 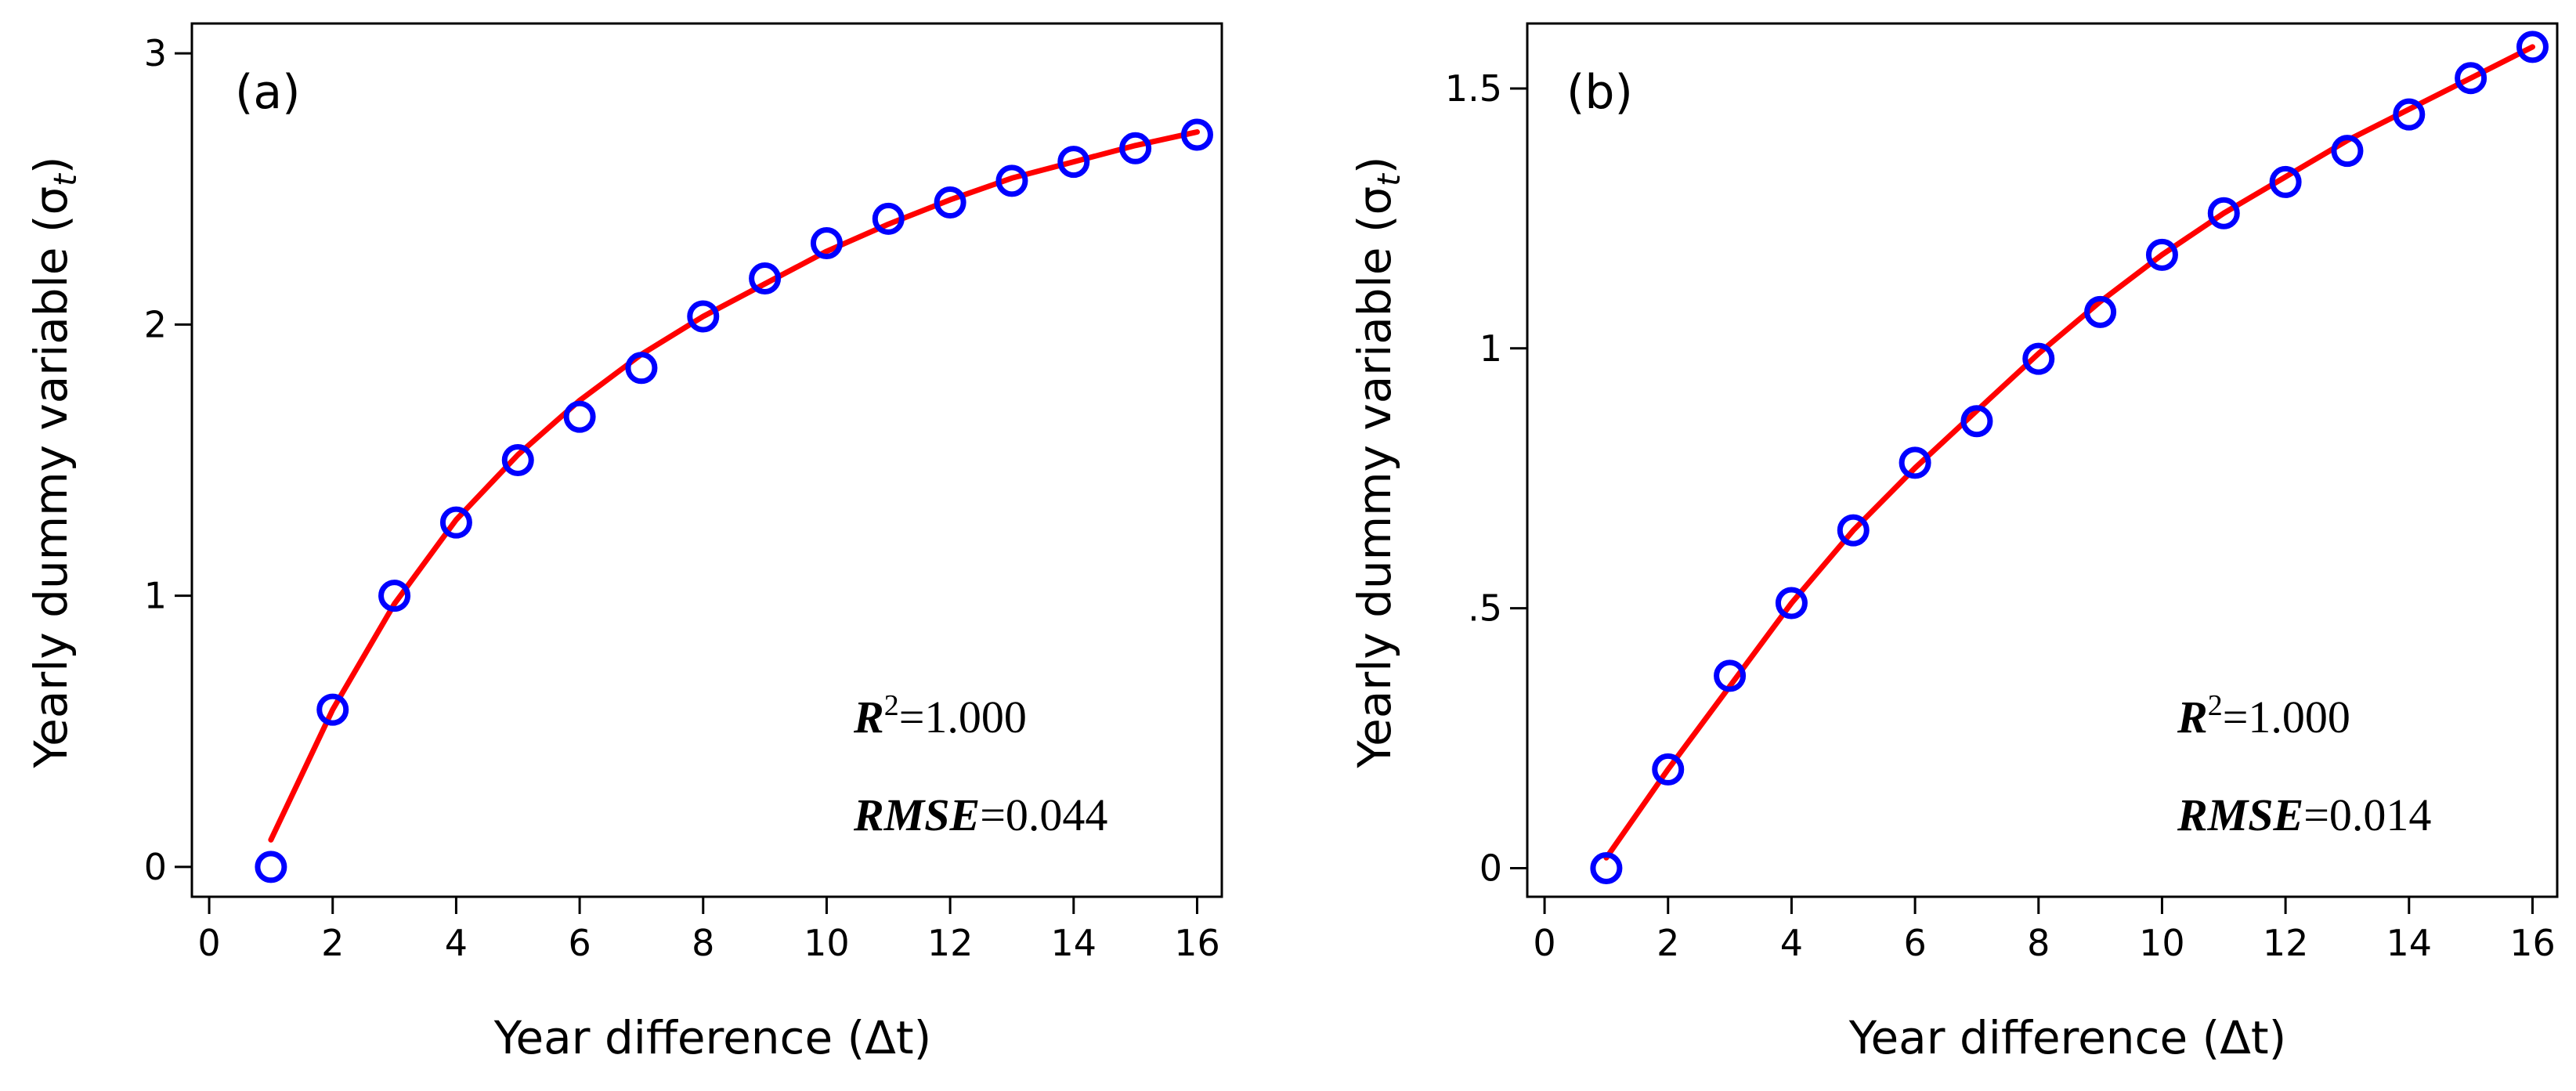 What do you see at coordinates (155, 53) in the screenshot?
I see `y-tick-label: 3` at bounding box center [155, 53].